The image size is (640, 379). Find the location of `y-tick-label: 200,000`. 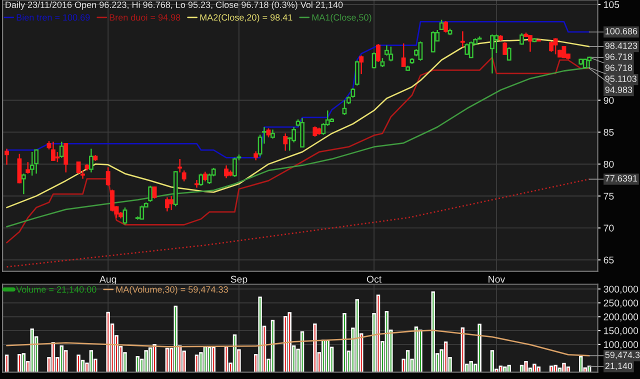

y-tick-label: 200,000 is located at coordinates (621, 317).